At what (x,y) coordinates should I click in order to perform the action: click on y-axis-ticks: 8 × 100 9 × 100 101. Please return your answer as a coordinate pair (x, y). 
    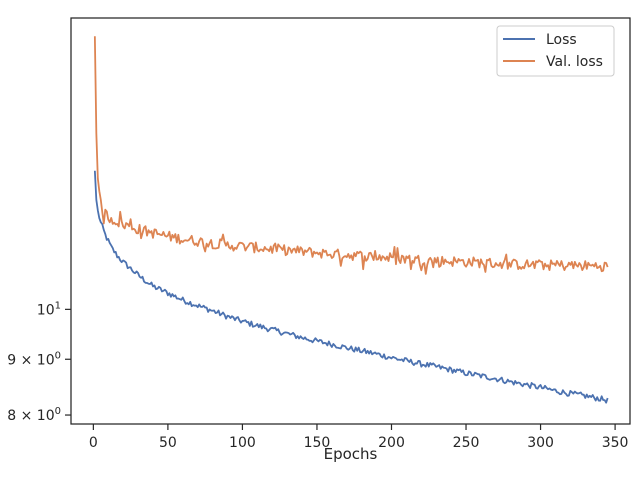
    Looking at the image, I should click on (39, 362).